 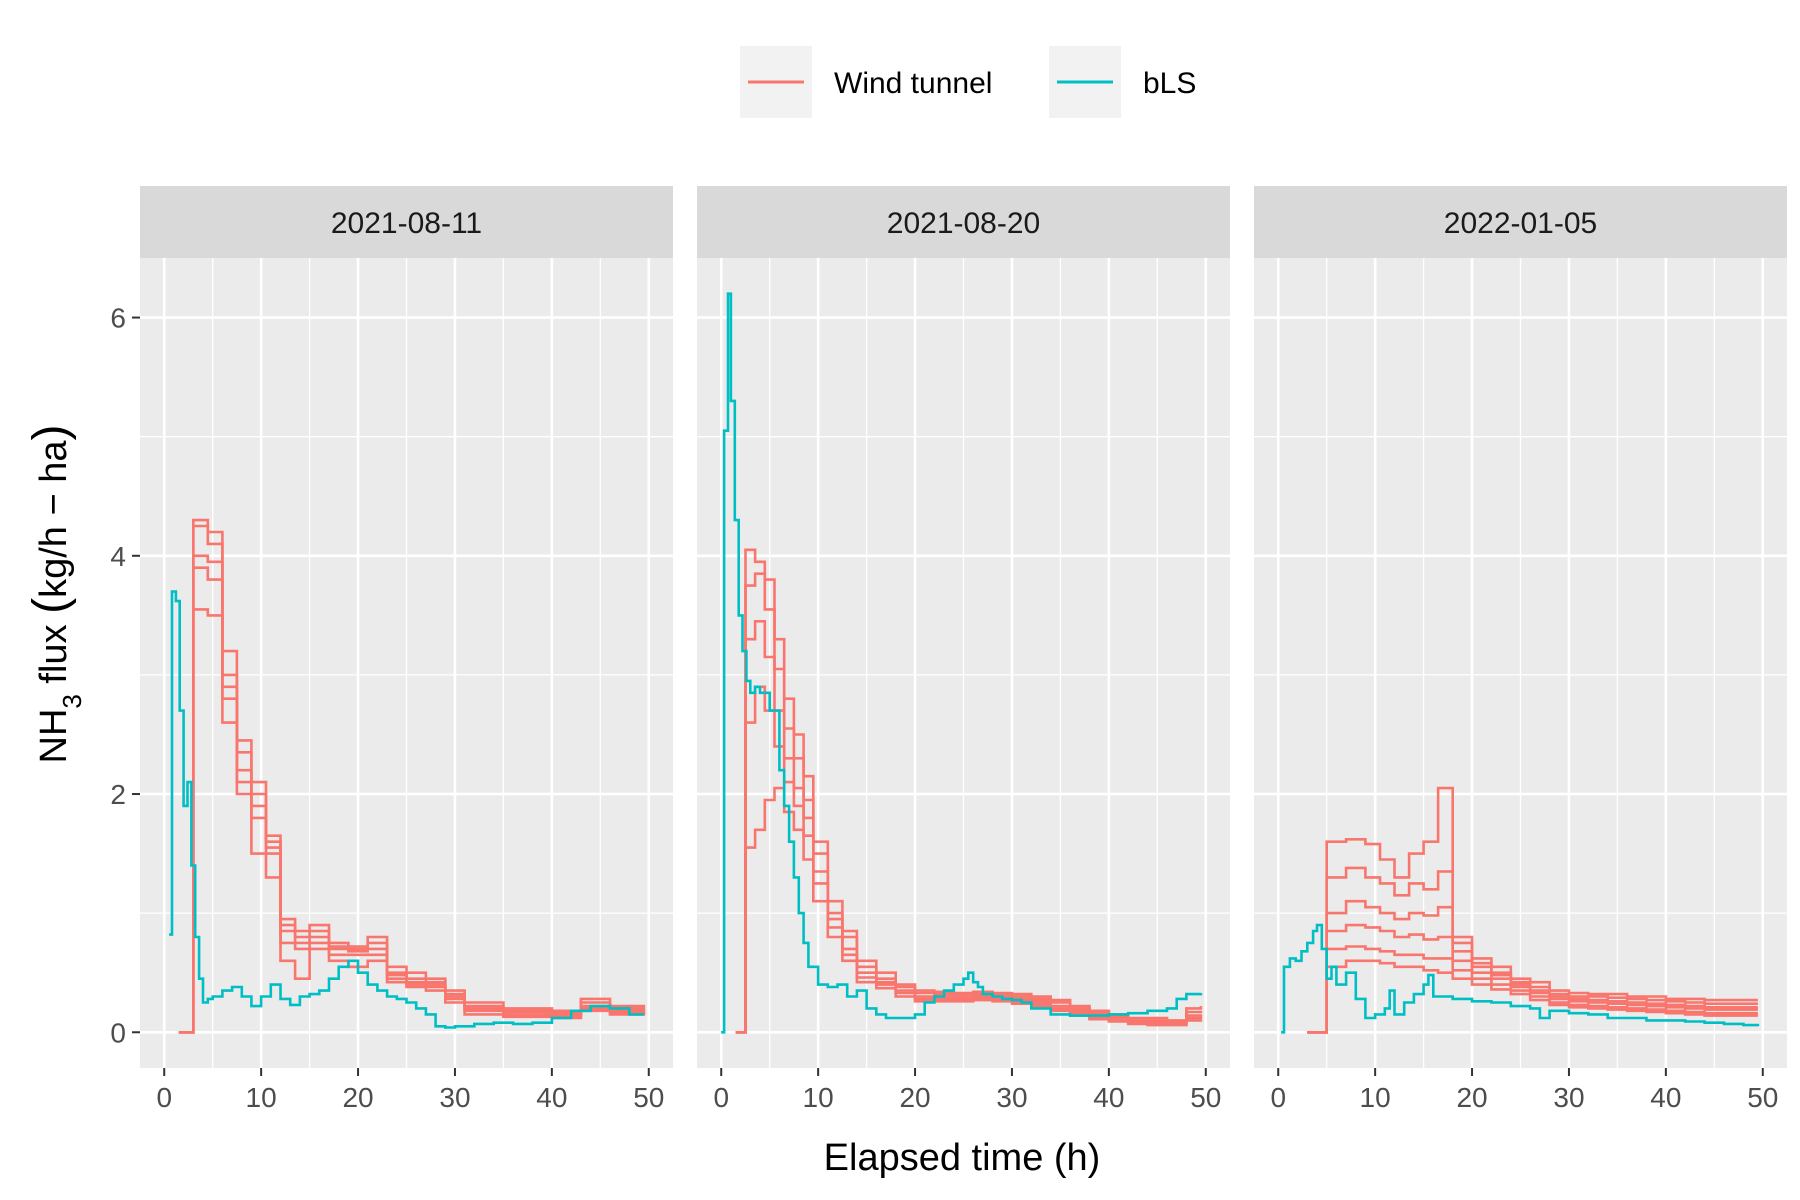 I want to click on legend-label-bls: bLS, so click(x=1169, y=83).